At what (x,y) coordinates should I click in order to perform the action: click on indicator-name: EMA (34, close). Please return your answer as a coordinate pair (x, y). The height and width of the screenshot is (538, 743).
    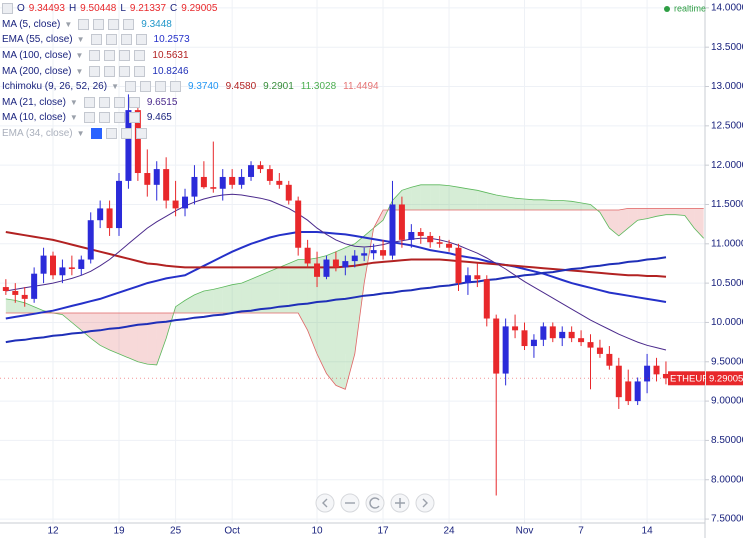
    Looking at the image, I should click on (37, 134).